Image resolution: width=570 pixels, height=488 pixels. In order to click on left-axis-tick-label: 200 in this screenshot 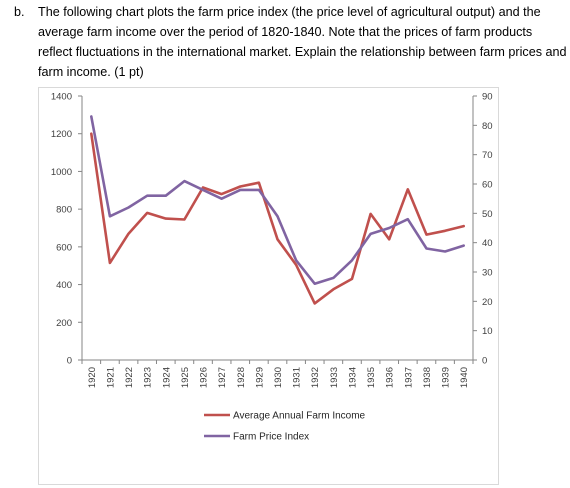, I will do `click(64, 323)`.